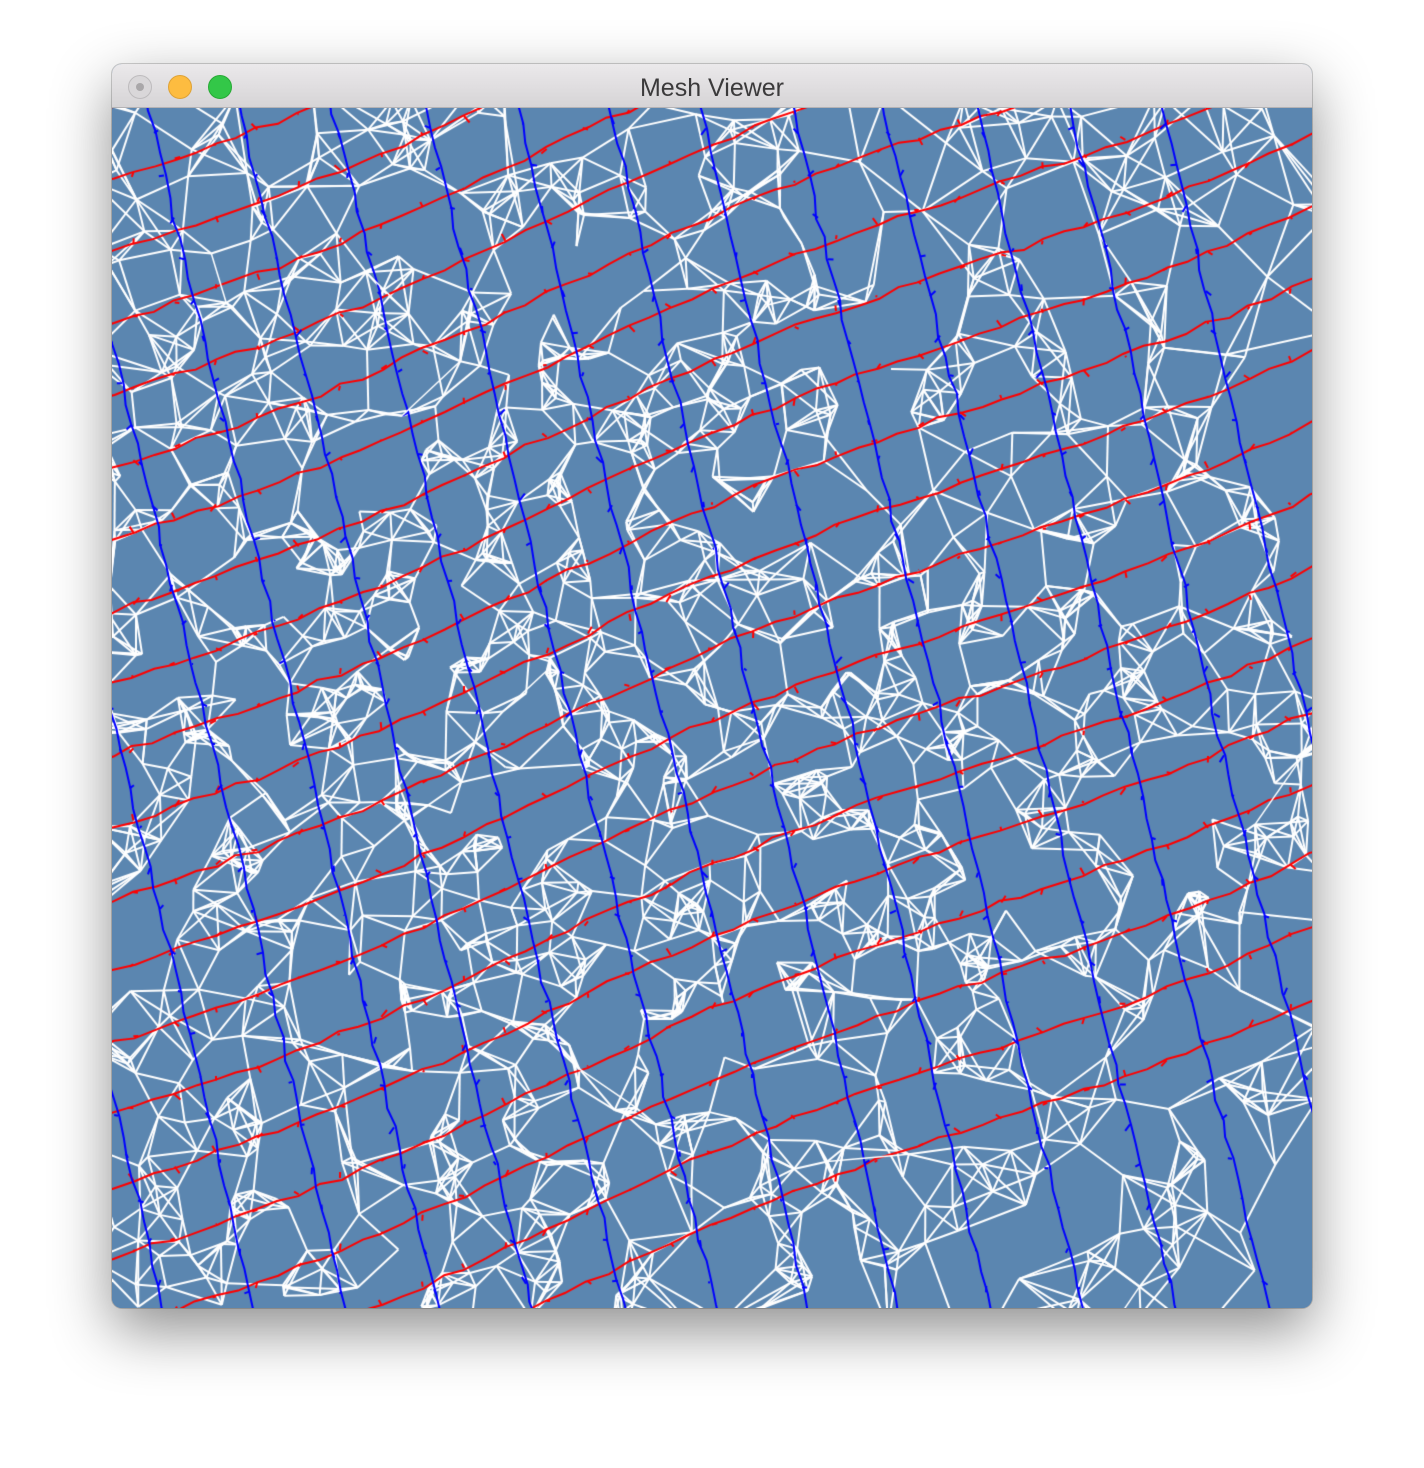 This screenshot has height=1468, width=1424. I want to click on close-button, so click(140, 87).